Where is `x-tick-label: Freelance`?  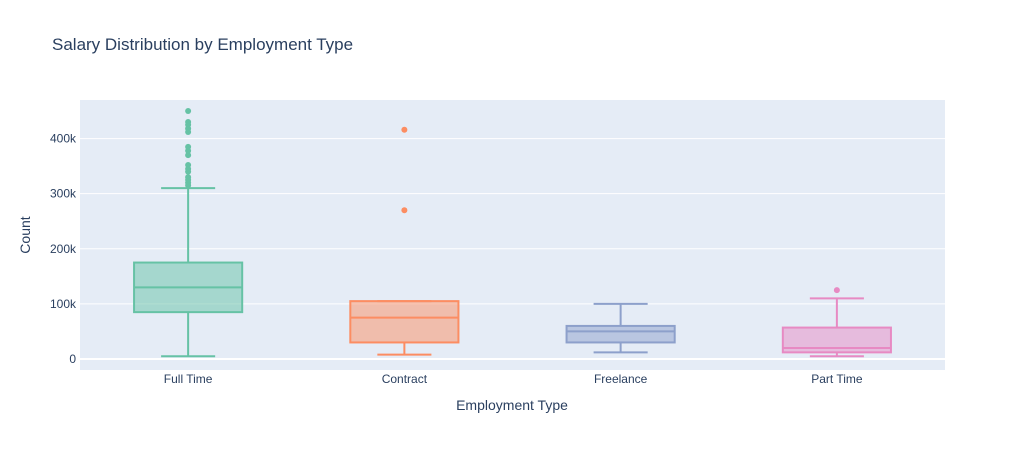 x-tick-label: Freelance is located at coordinates (621, 379).